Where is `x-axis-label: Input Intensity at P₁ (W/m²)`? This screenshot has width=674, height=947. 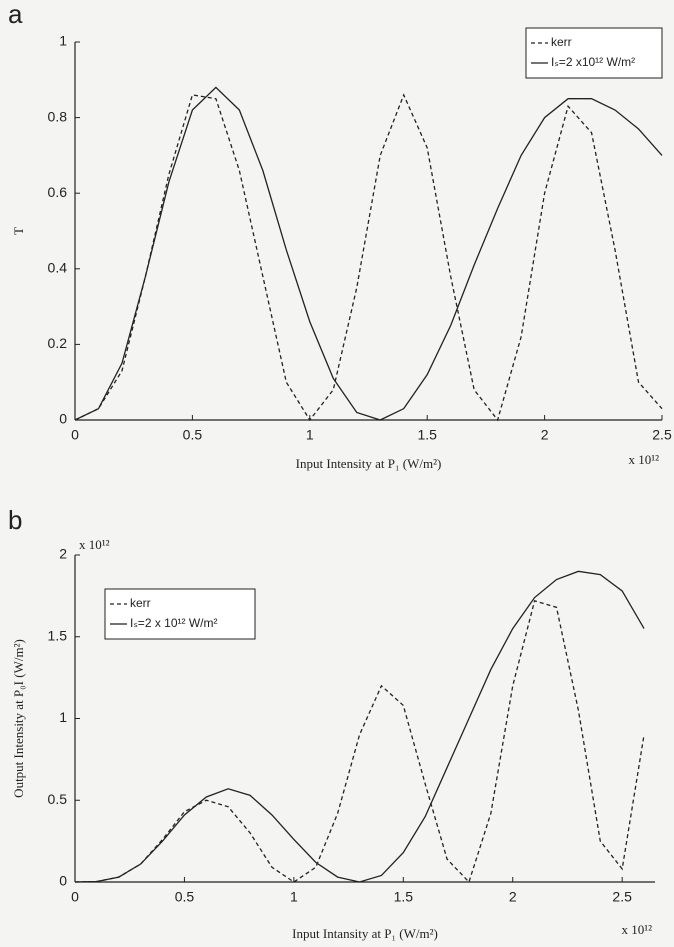
x-axis-label: Input Intensity at P₁ (W/m²) is located at coordinates (369, 463).